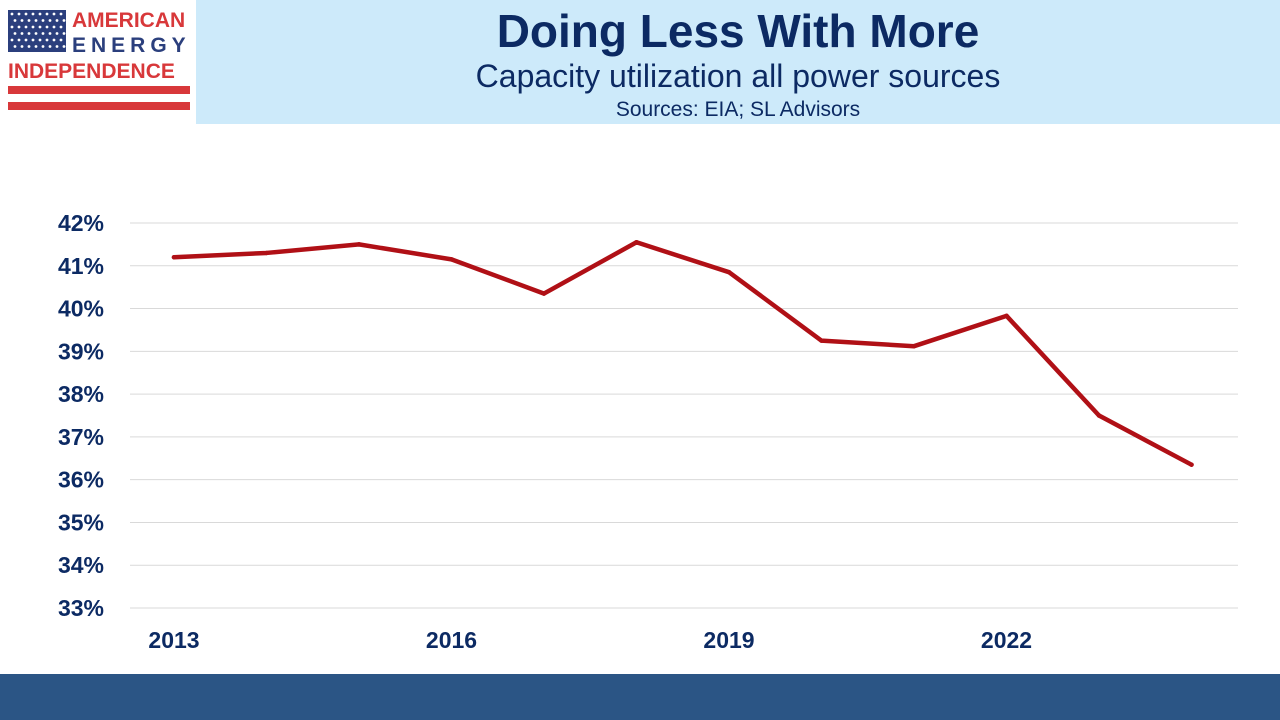 Image resolution: width=1280 pixels, height=720 pixels. Describe the element at coordinates (91, 71) in the screenshot. I see `logo-line-independence: INDEPENDENCE` at that location.